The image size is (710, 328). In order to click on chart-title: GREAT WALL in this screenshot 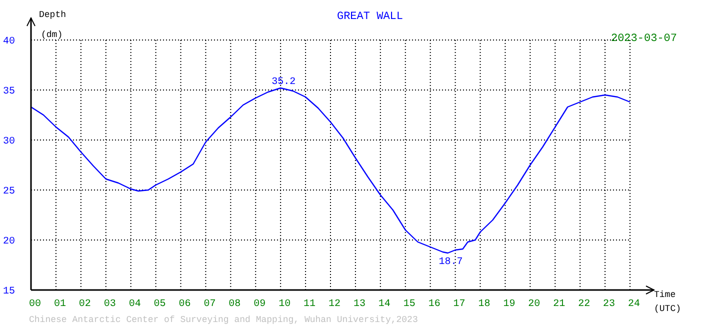, I will do `click(370, 17)`.